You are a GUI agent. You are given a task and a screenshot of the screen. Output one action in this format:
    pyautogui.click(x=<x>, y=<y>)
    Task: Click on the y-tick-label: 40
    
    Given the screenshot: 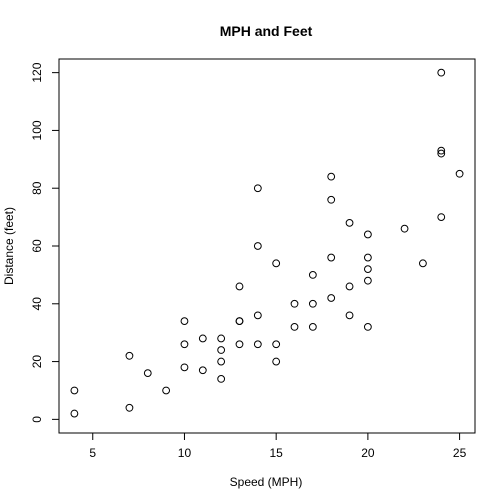 What is the action you would take?
    pyautogui.click(x=37, y=304)
    